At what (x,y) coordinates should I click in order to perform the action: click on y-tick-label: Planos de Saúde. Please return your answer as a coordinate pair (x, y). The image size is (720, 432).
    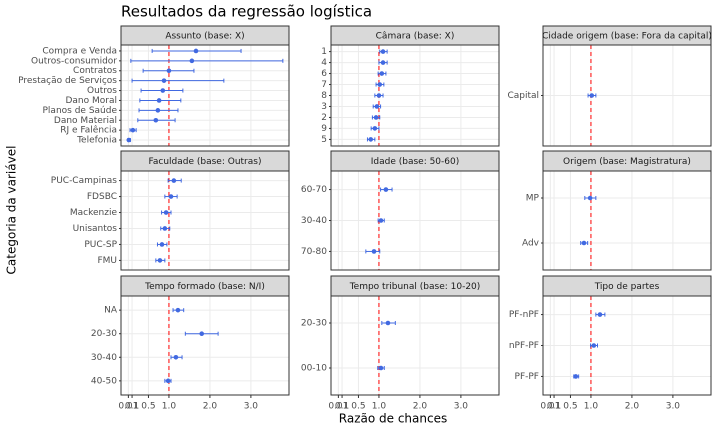
    Looking at the image, I should click on (80, 111).